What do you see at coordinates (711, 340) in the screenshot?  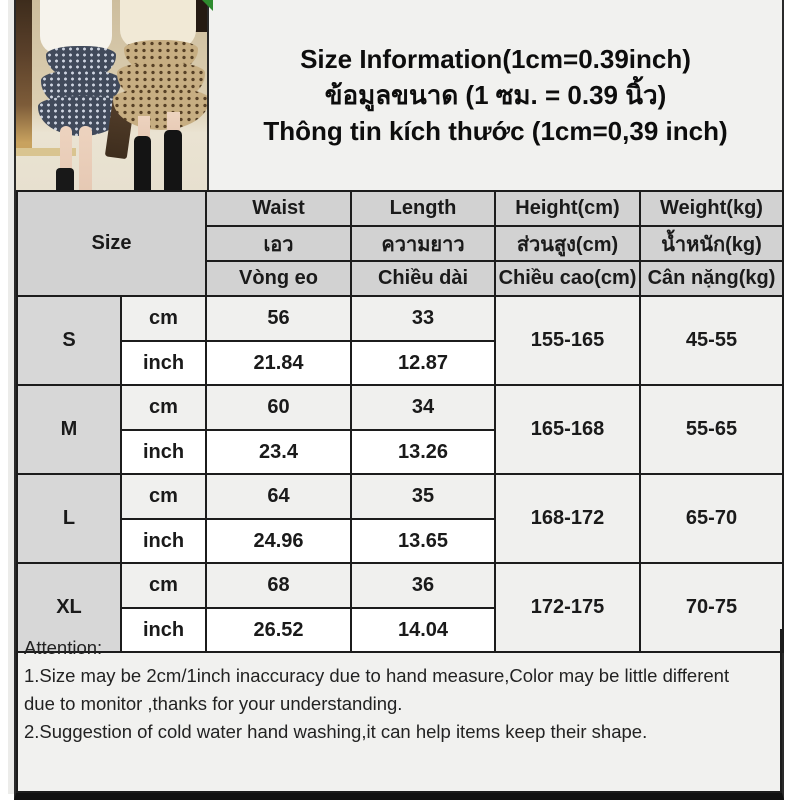 I see `weight-range-s: 45-55` at bounding box center [711, 340].